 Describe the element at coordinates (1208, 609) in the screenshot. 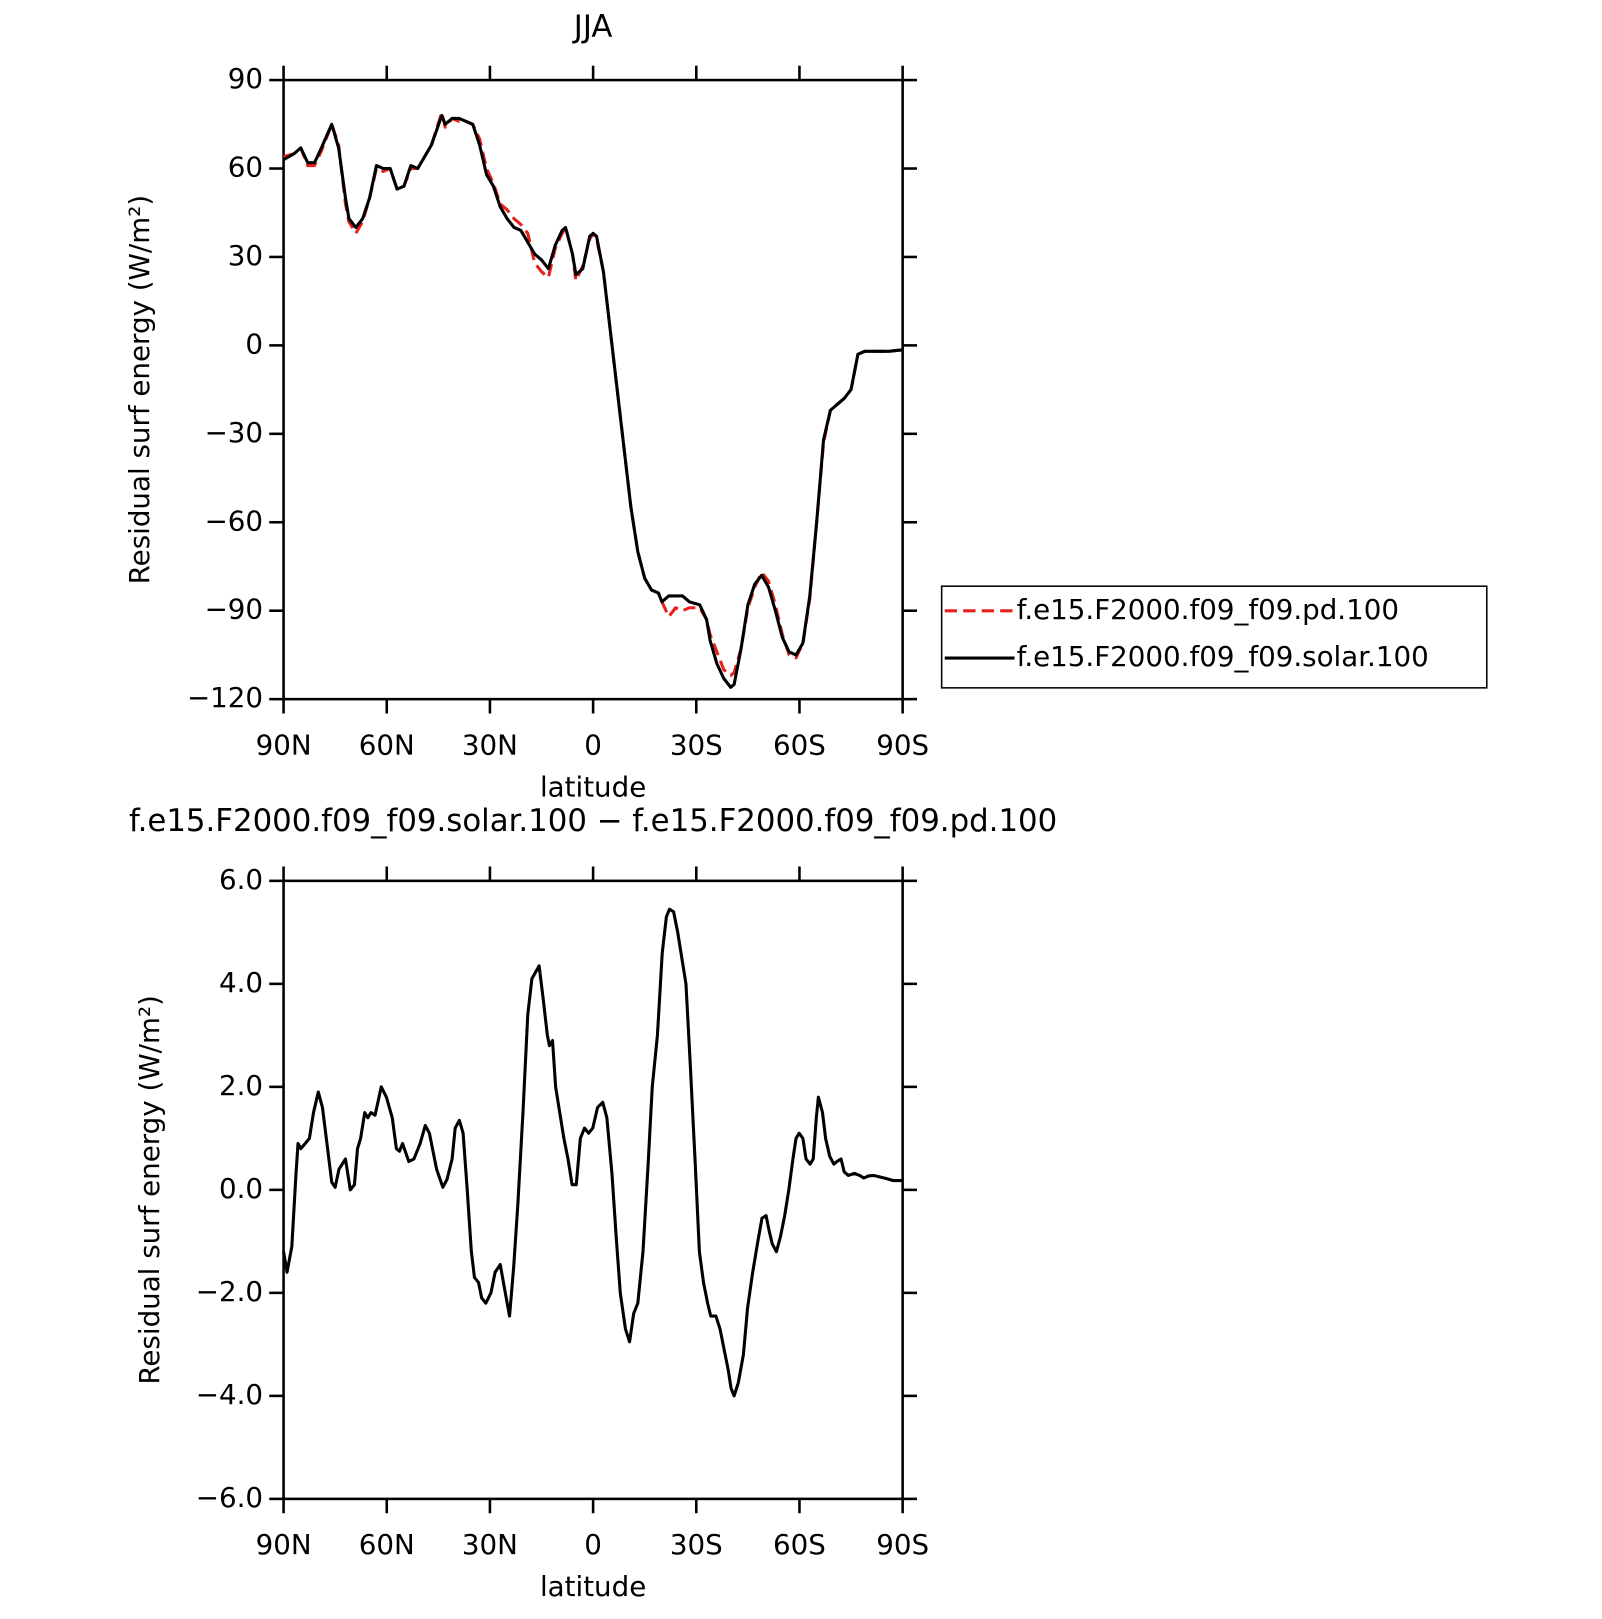

I see `legend-label: f.e15.F2000.f09_f09.pd.100` at that location.